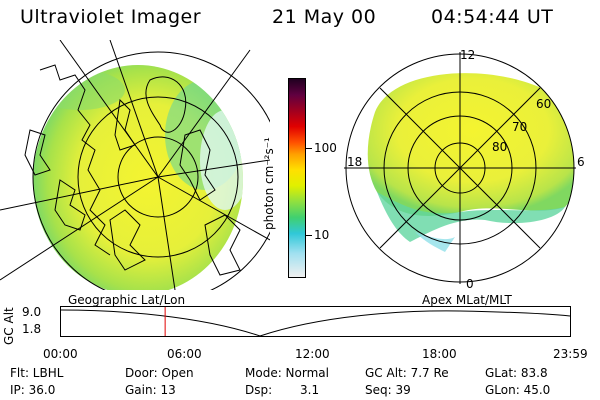 This screenshot has height=400, width=600. I want to click on mlat-label-60: 60, so click(544, 104).